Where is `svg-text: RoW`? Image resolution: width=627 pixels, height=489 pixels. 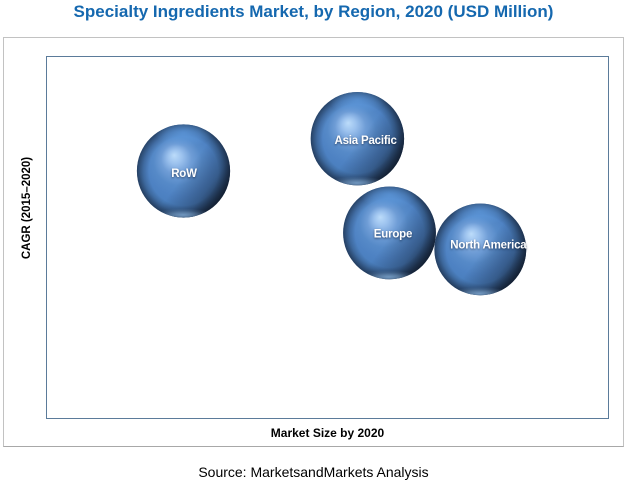
svg-text: RoW is located at coordinates (184, 174).